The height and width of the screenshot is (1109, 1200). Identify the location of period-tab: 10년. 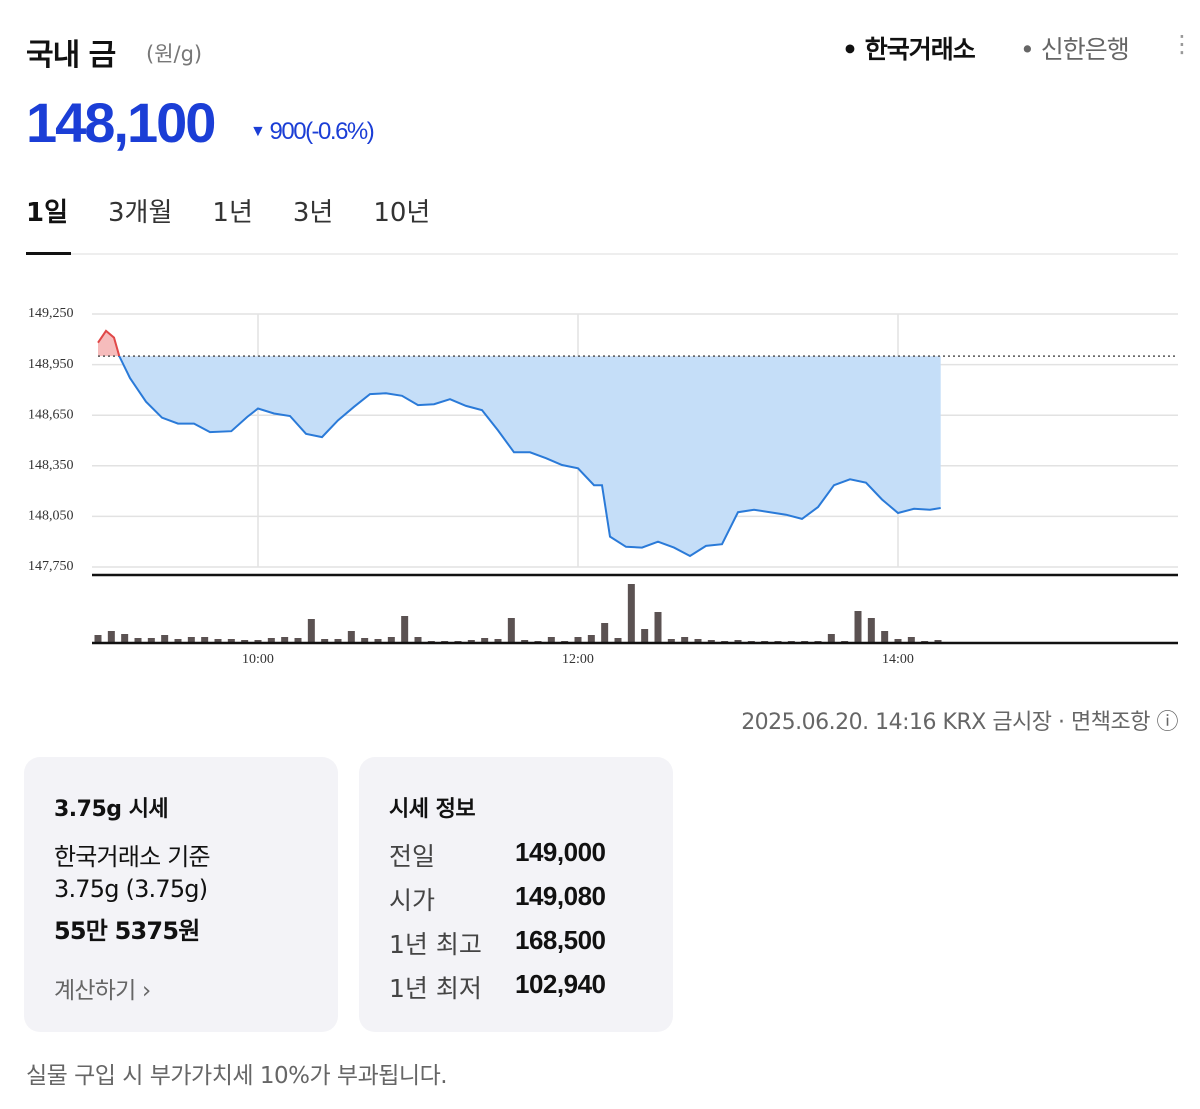
(402, 213).